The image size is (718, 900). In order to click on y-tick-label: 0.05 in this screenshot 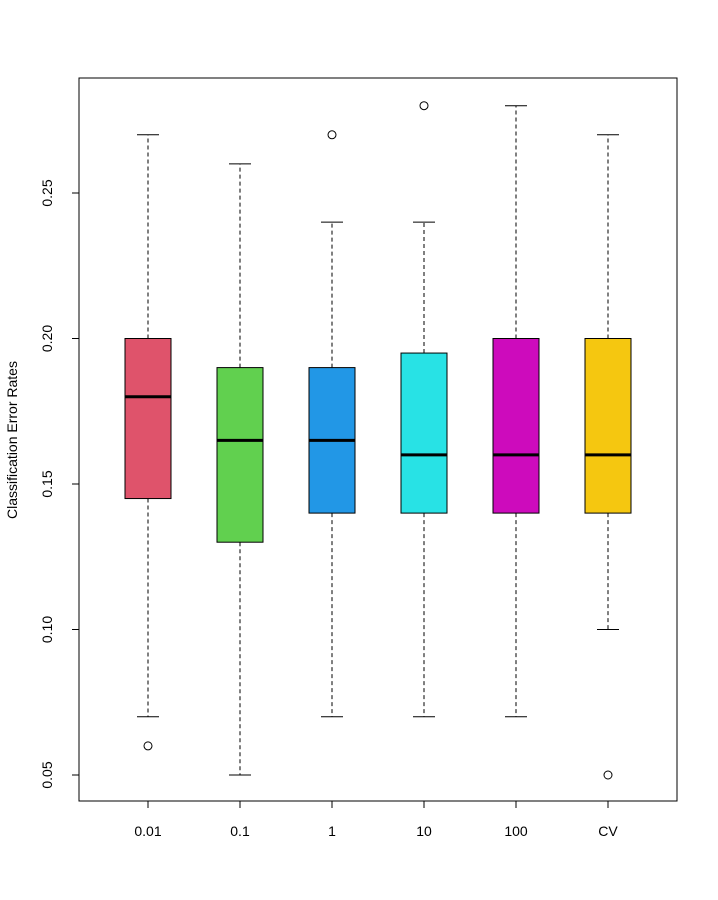, I will do `click(47, 774)`.